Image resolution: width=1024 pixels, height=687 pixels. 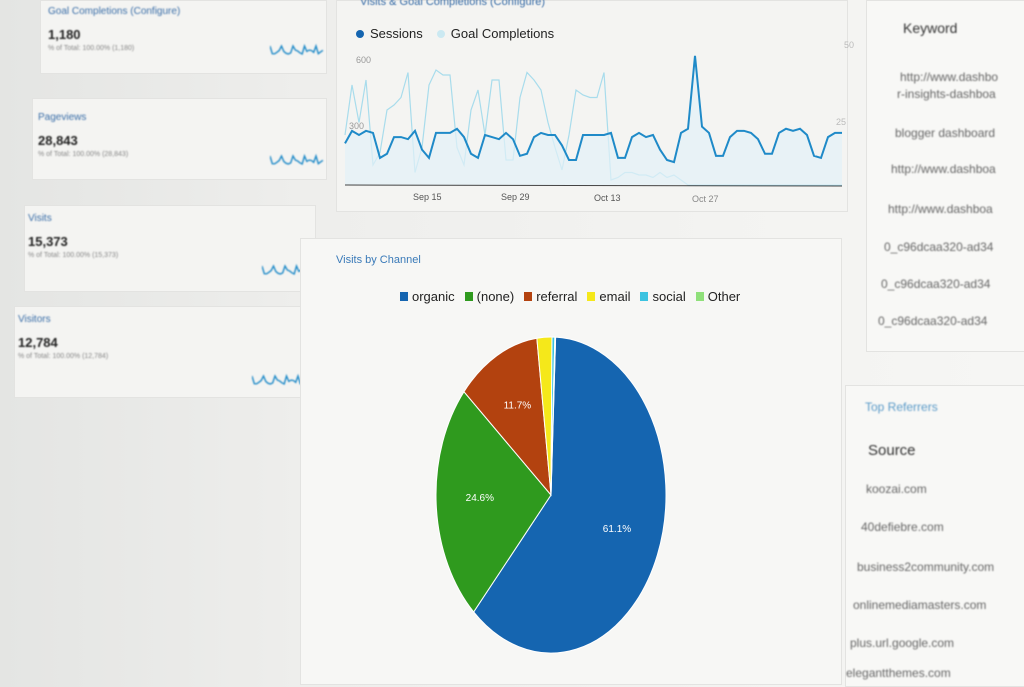 I want to click on pie-data-label: 11.7%, so click(x=518, y=406).